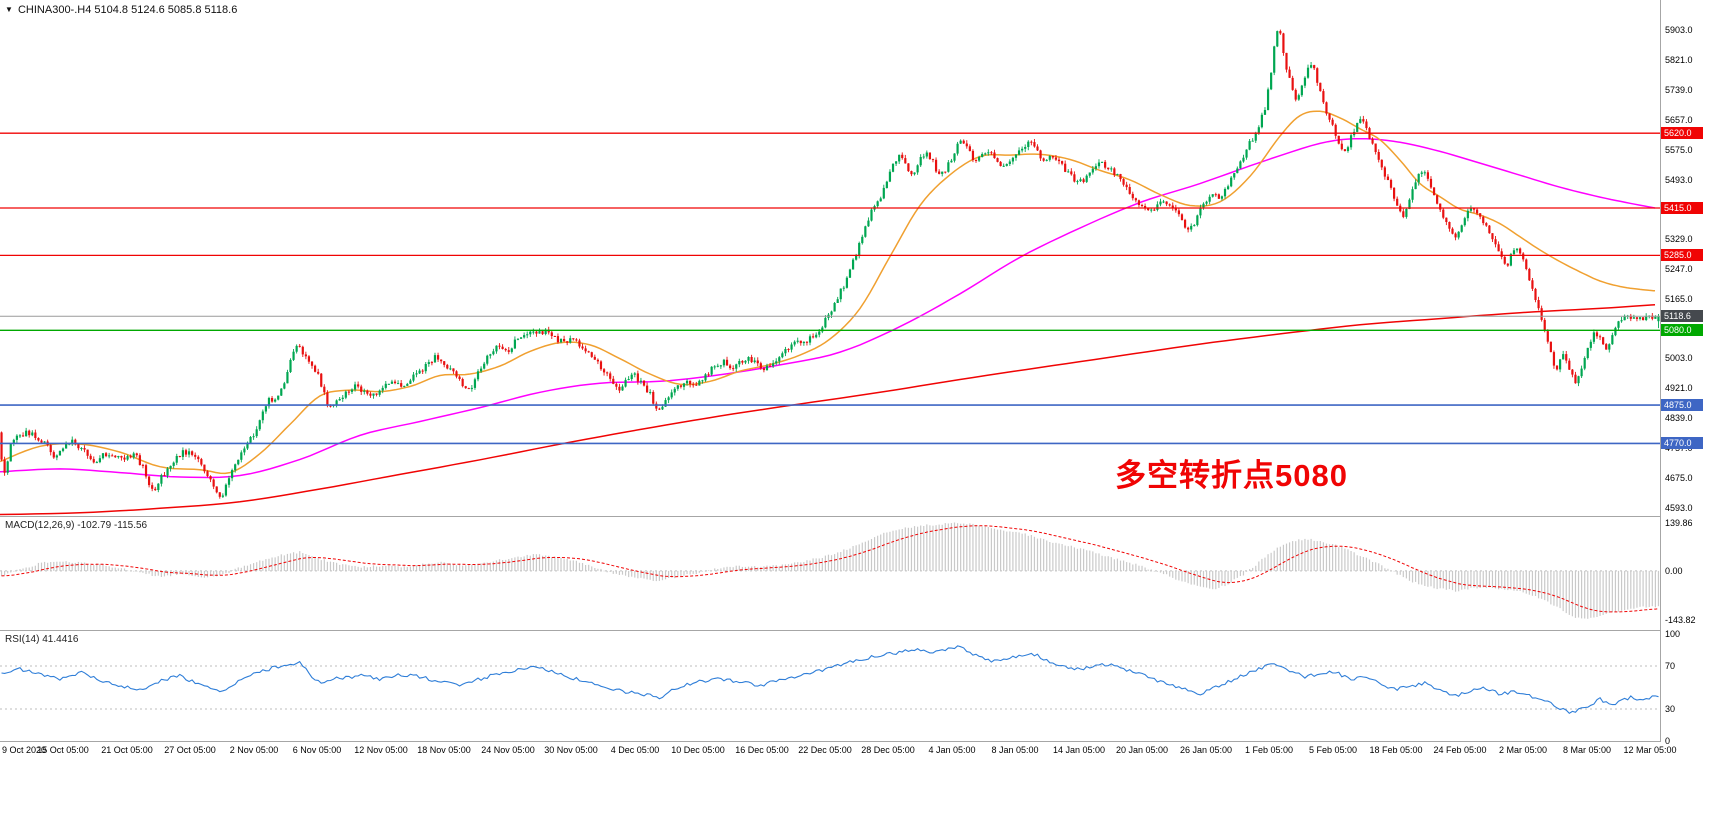 This screenshot has width=1723, height=840. Describe the element at coordinates (1679, 508) in the screenshot. I see `price-axis-tick: 4593.0` at that location.